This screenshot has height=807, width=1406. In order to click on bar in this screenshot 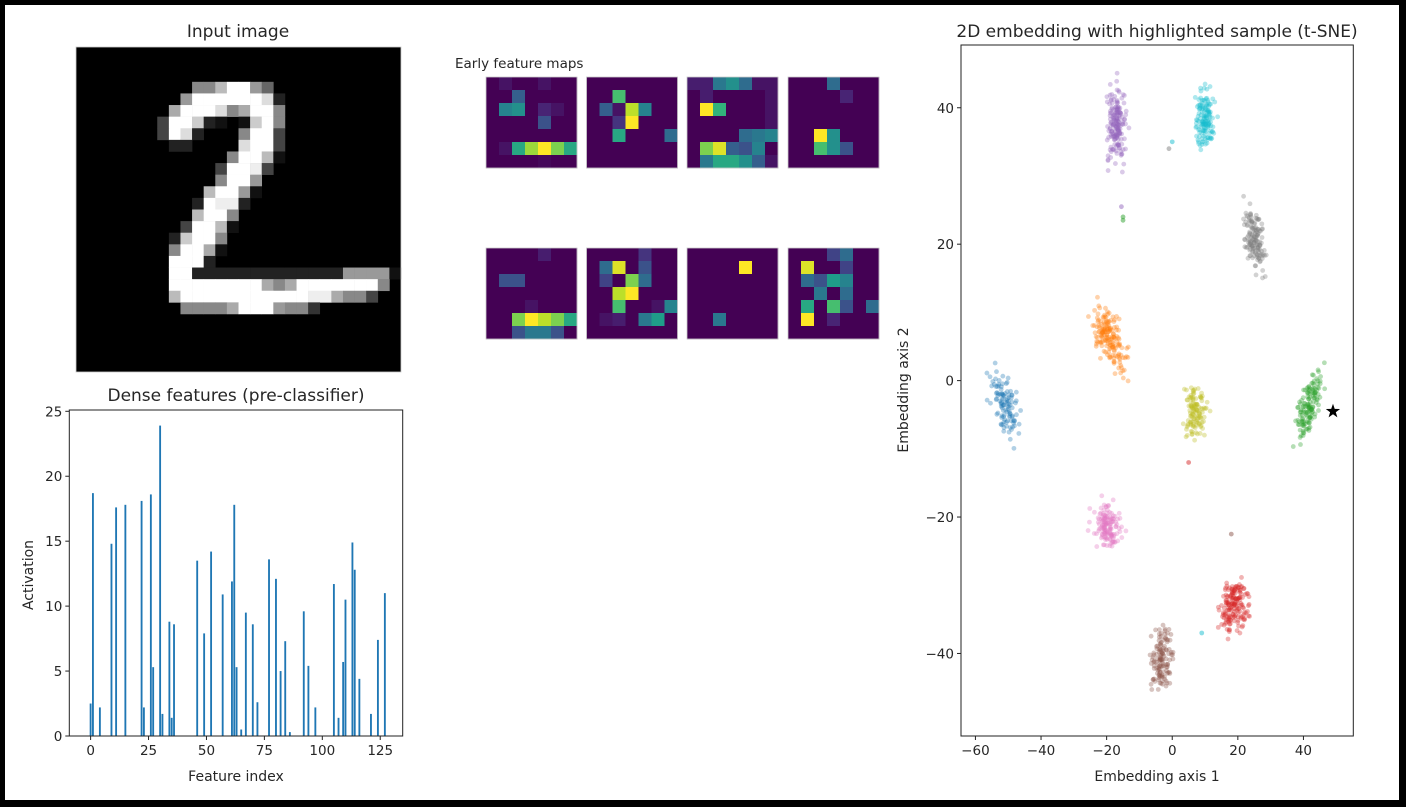, I will do `click(169, 678)`.